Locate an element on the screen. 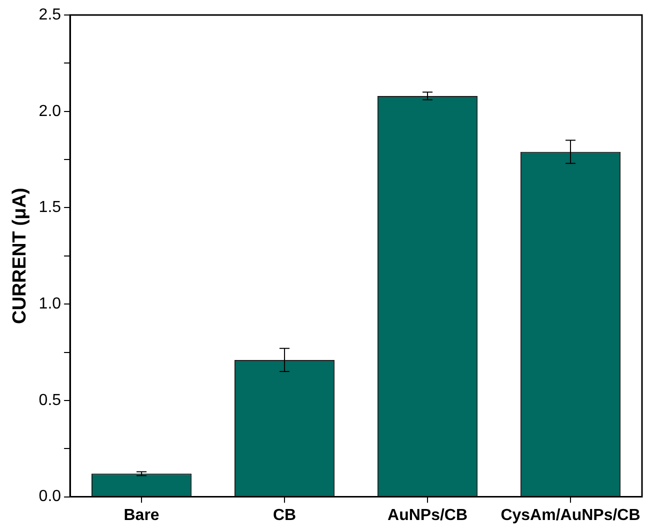 This screenshot has width=672, height=528. x-tick-label: Bare is located at coordinates (142, 515).